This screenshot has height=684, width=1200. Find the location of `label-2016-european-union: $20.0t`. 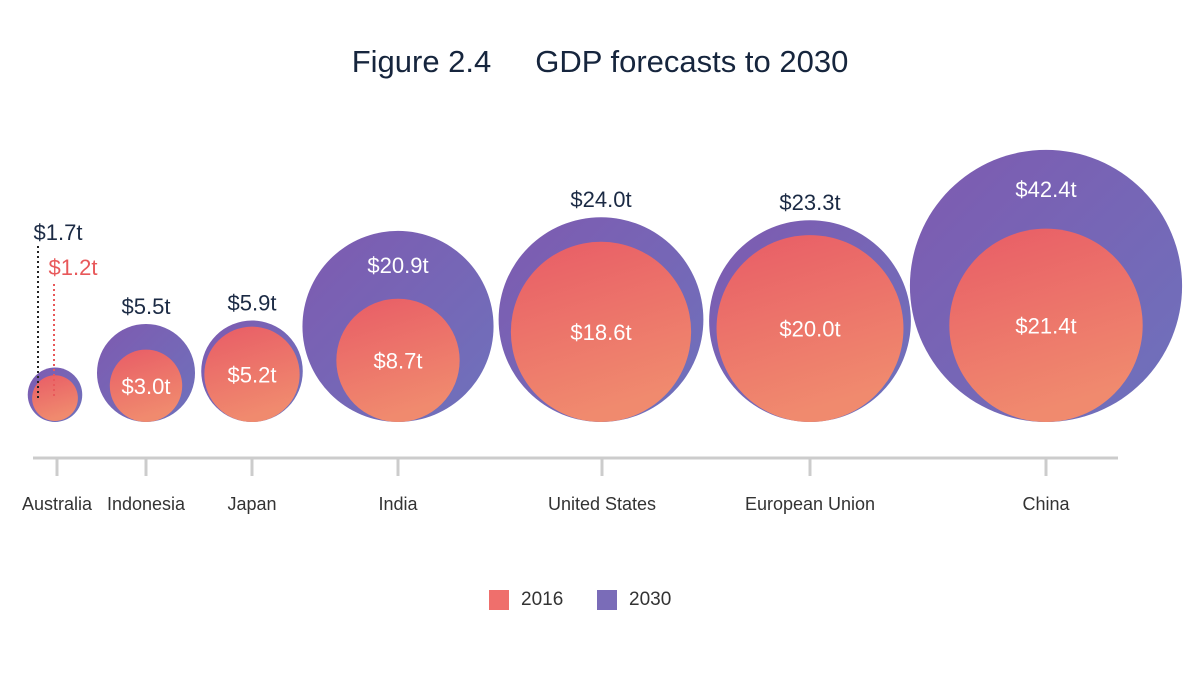

label-2016-european-union: $20.0t is located at coordinates (809, 329).